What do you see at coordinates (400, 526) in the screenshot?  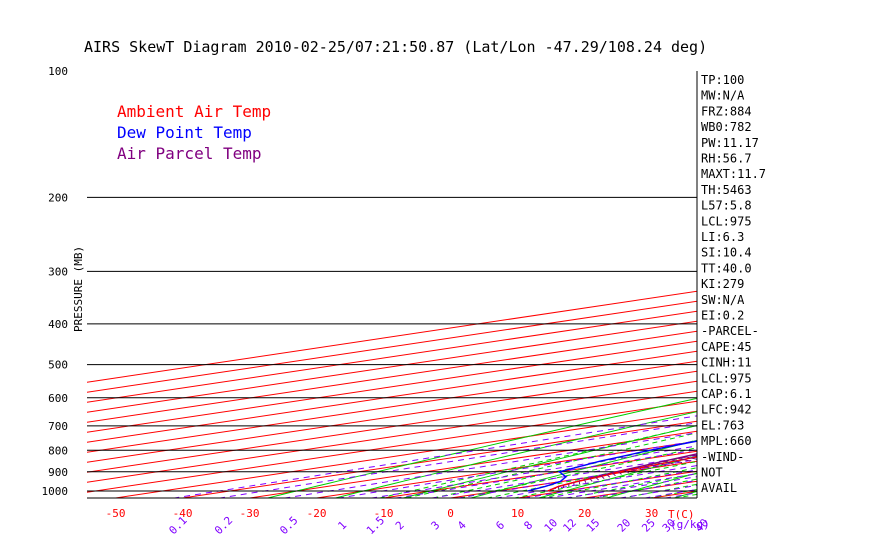 I see `mixing-ratio-tick-label: 2` at bounding box center [400, 526].